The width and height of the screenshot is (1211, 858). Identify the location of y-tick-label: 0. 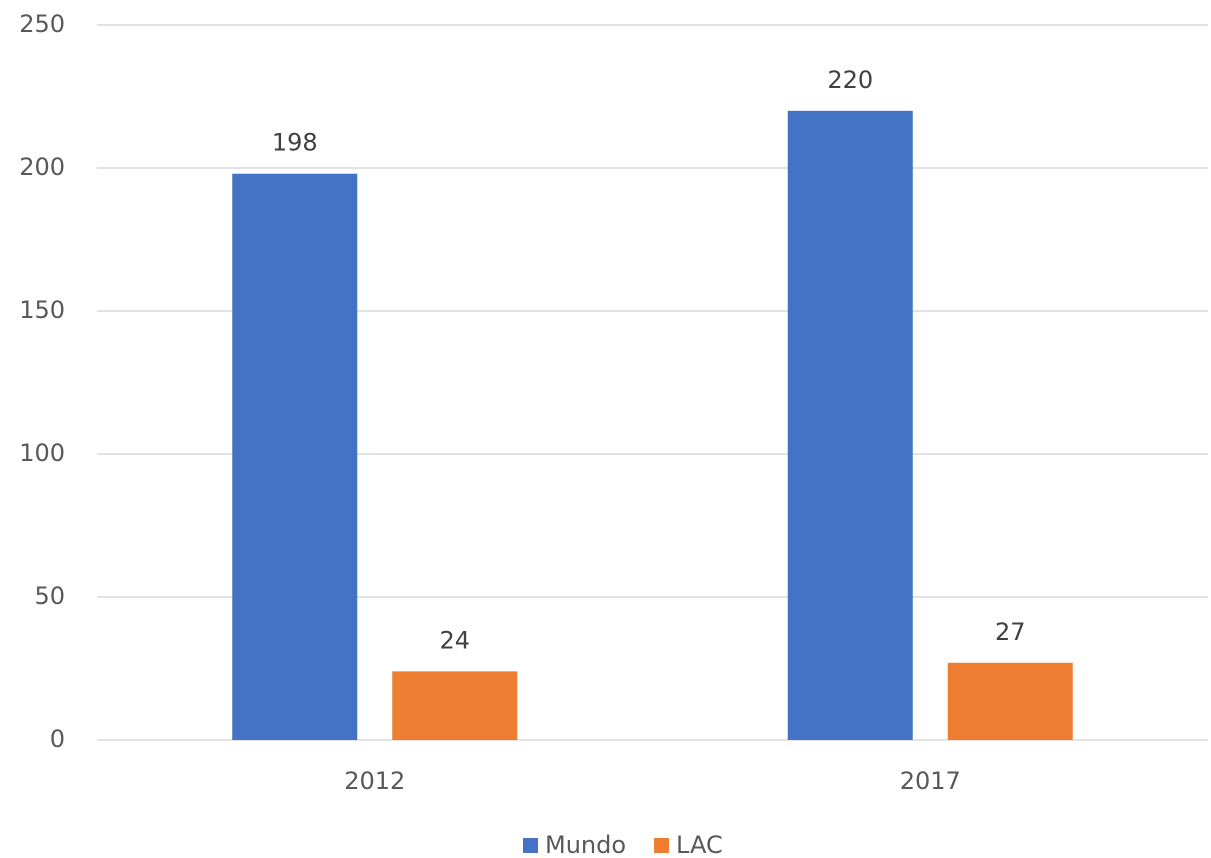
(57, 739).